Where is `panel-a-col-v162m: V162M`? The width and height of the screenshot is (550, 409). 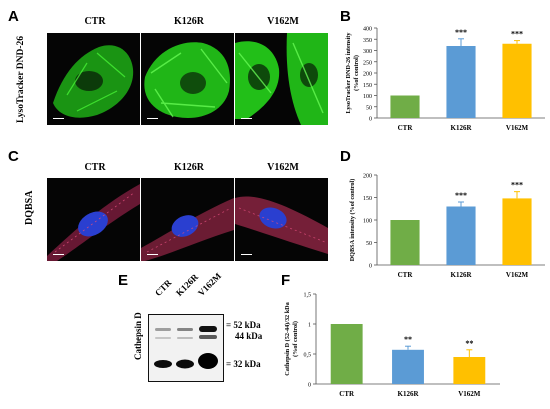
panel-a-col-v162m: V162M is located at coordinates (283, 21).